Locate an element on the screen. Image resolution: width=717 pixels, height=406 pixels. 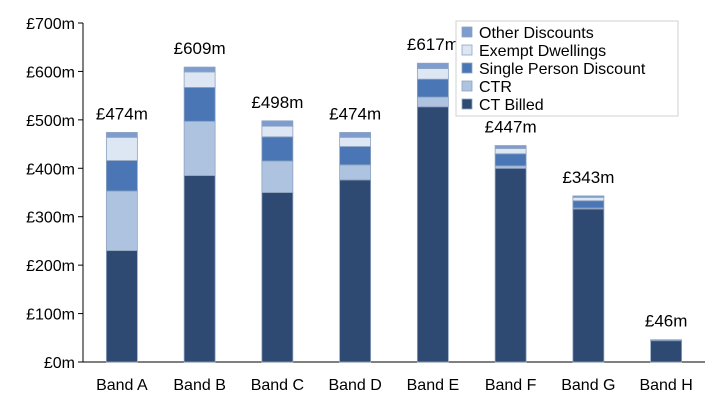
bar-total-label: £617m is located at coordinates (433, 44).